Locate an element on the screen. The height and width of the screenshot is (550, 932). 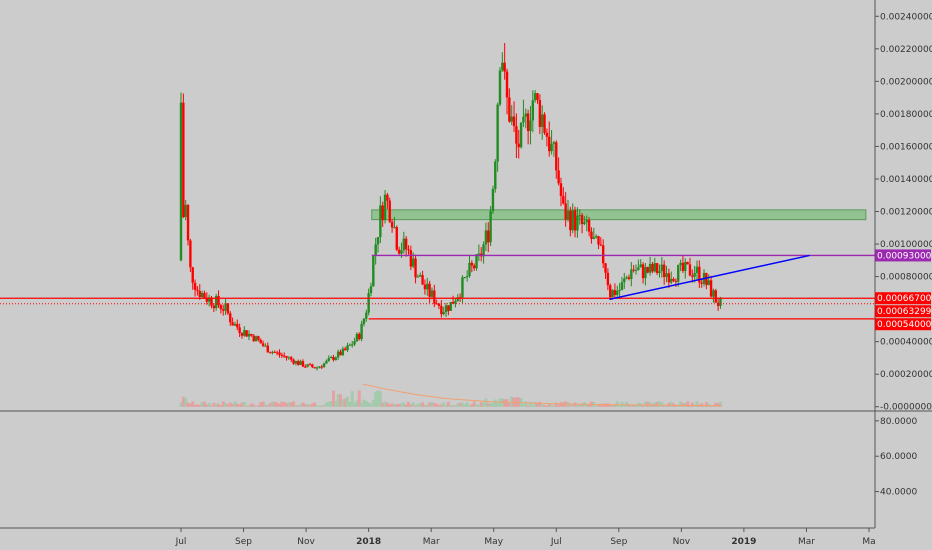
time-tick-label: 2018 is located at coordinates (368, 542).